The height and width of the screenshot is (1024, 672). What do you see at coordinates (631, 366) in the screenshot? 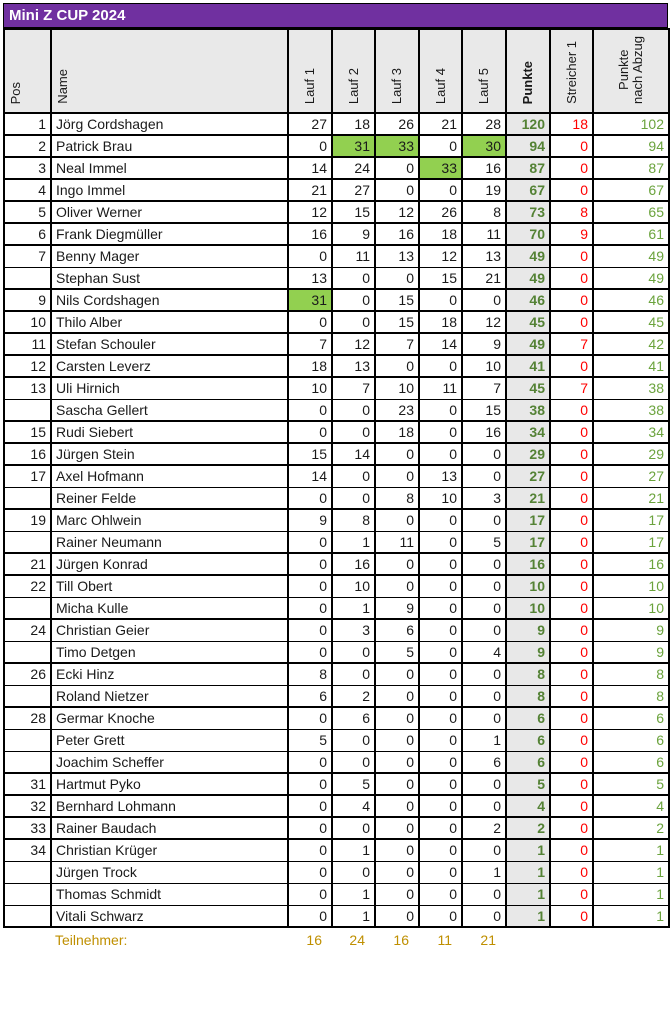
I see `punkte-nach-abzug-cell: 41` at bounding box center [631, 366].